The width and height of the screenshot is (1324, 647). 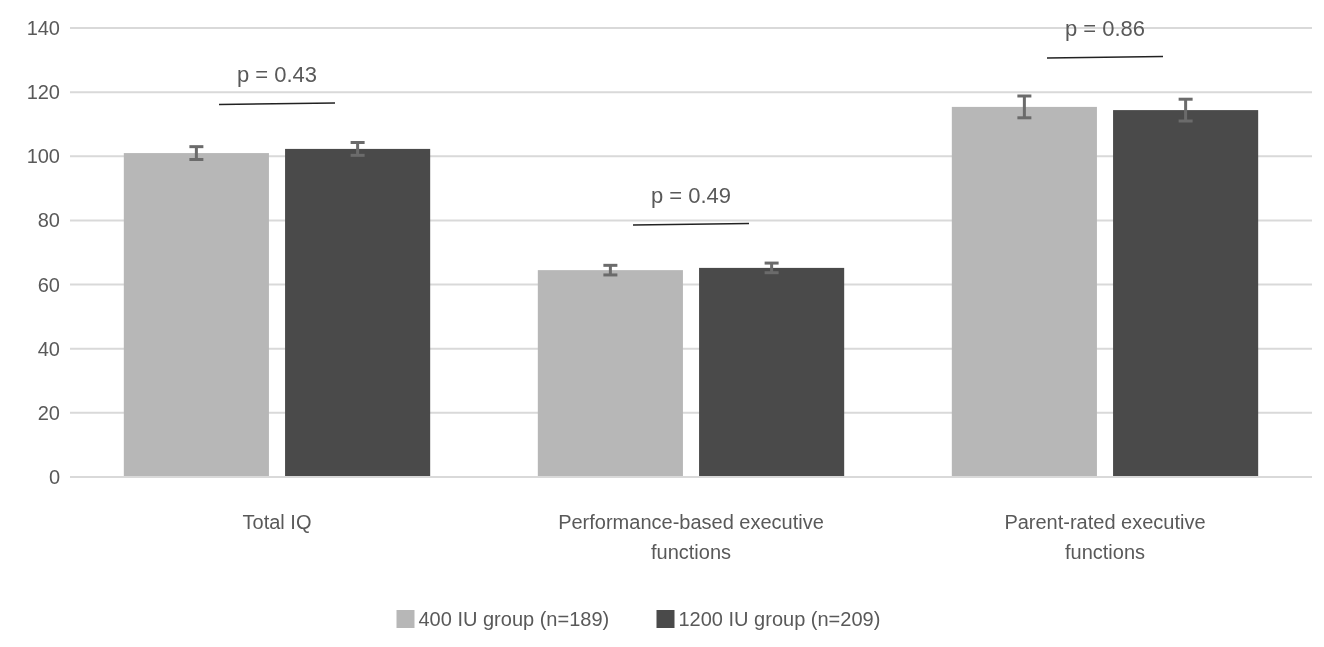 I want to click on y-tick-label: 140, so click(x=43, y=28).